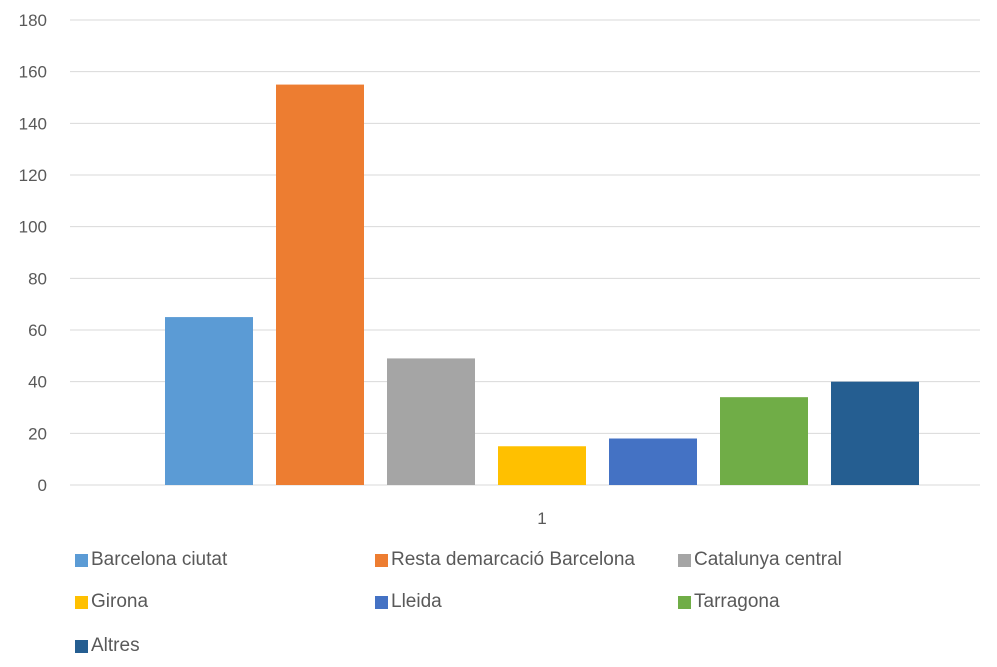  Describe the element at coordinates (37, 278) in the screenshot. I see `y-tick-label: 80` at that location.